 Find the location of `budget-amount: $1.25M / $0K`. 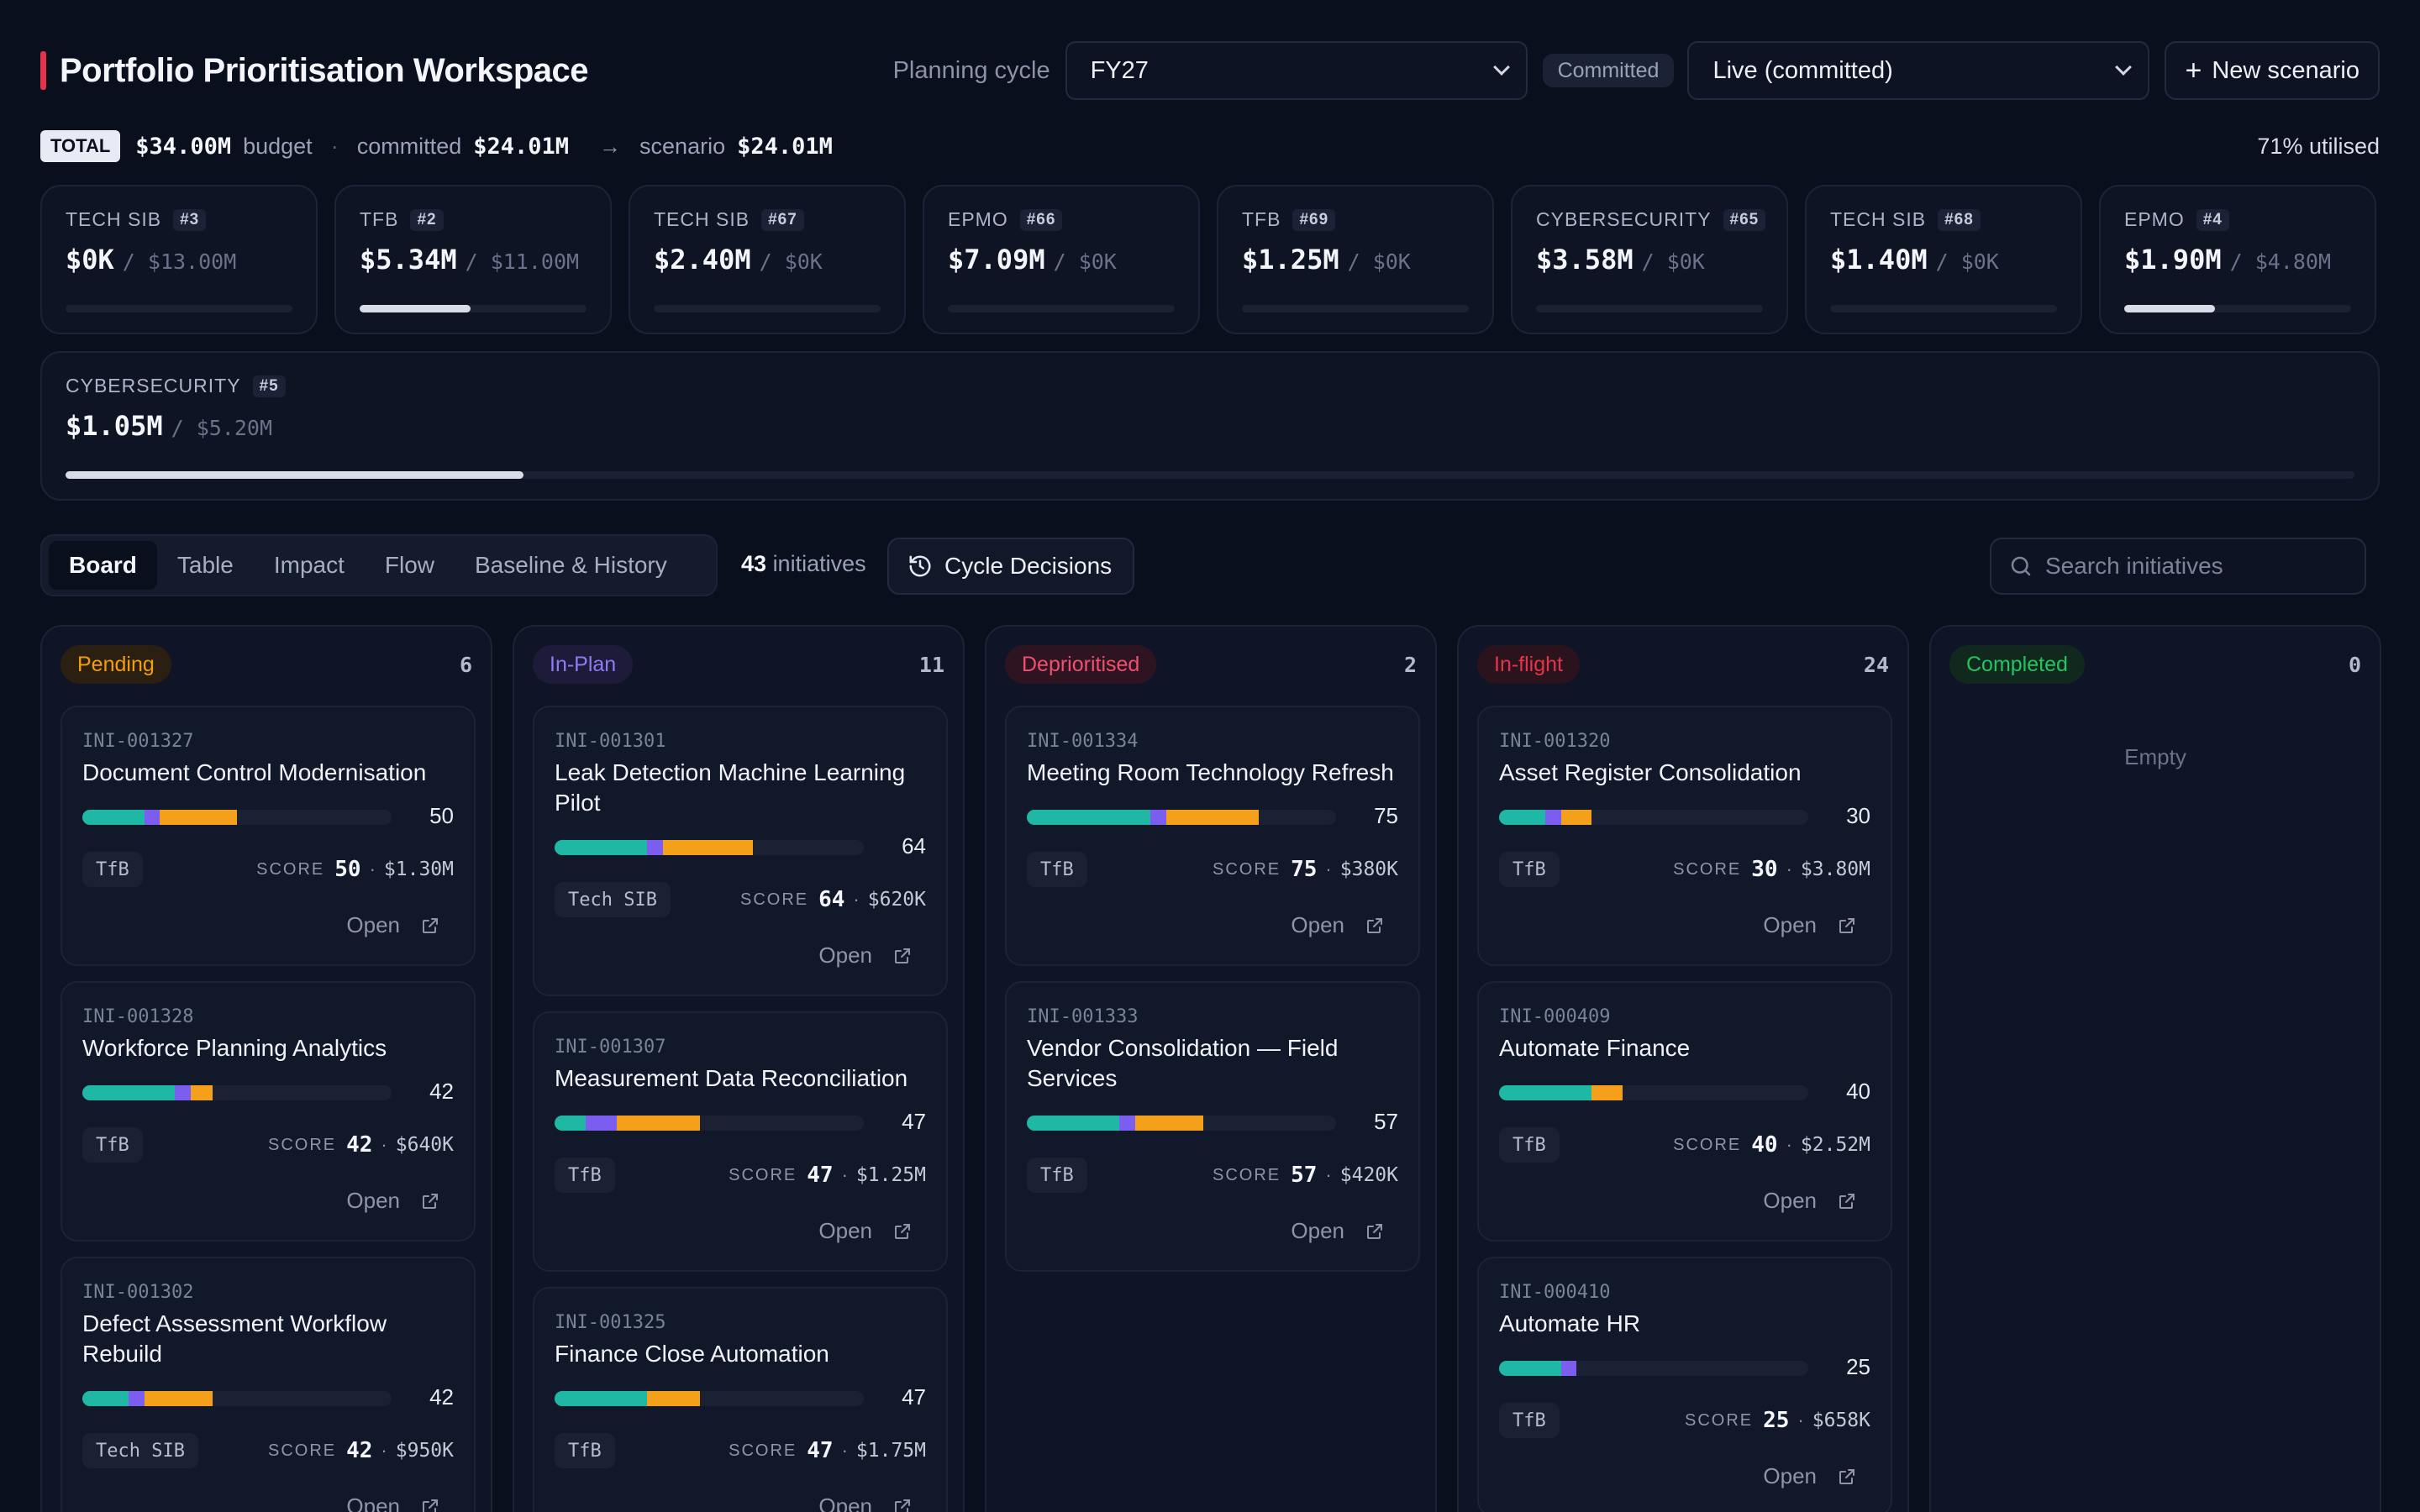

budget-amount: $1.25M / $0K is located at coordinates (1326, 260).